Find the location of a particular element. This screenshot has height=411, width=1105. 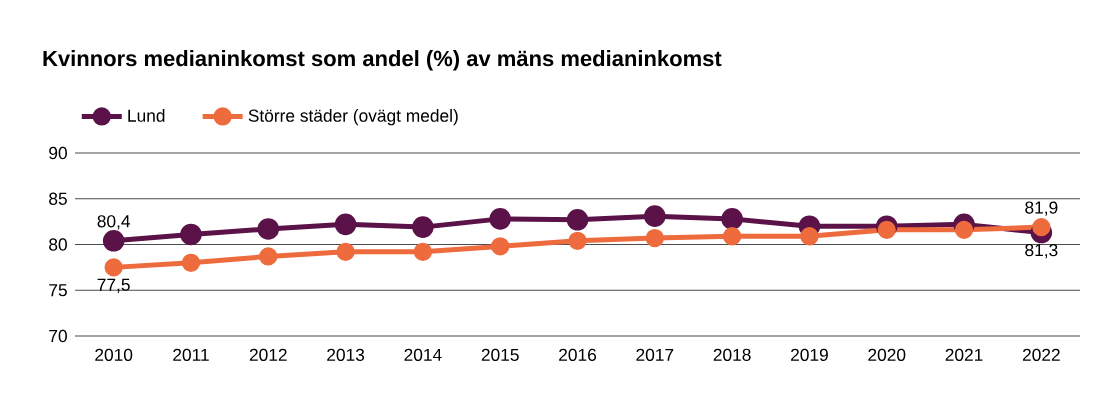

x-tick-label: 2014 is located at coordinates (423, 354).